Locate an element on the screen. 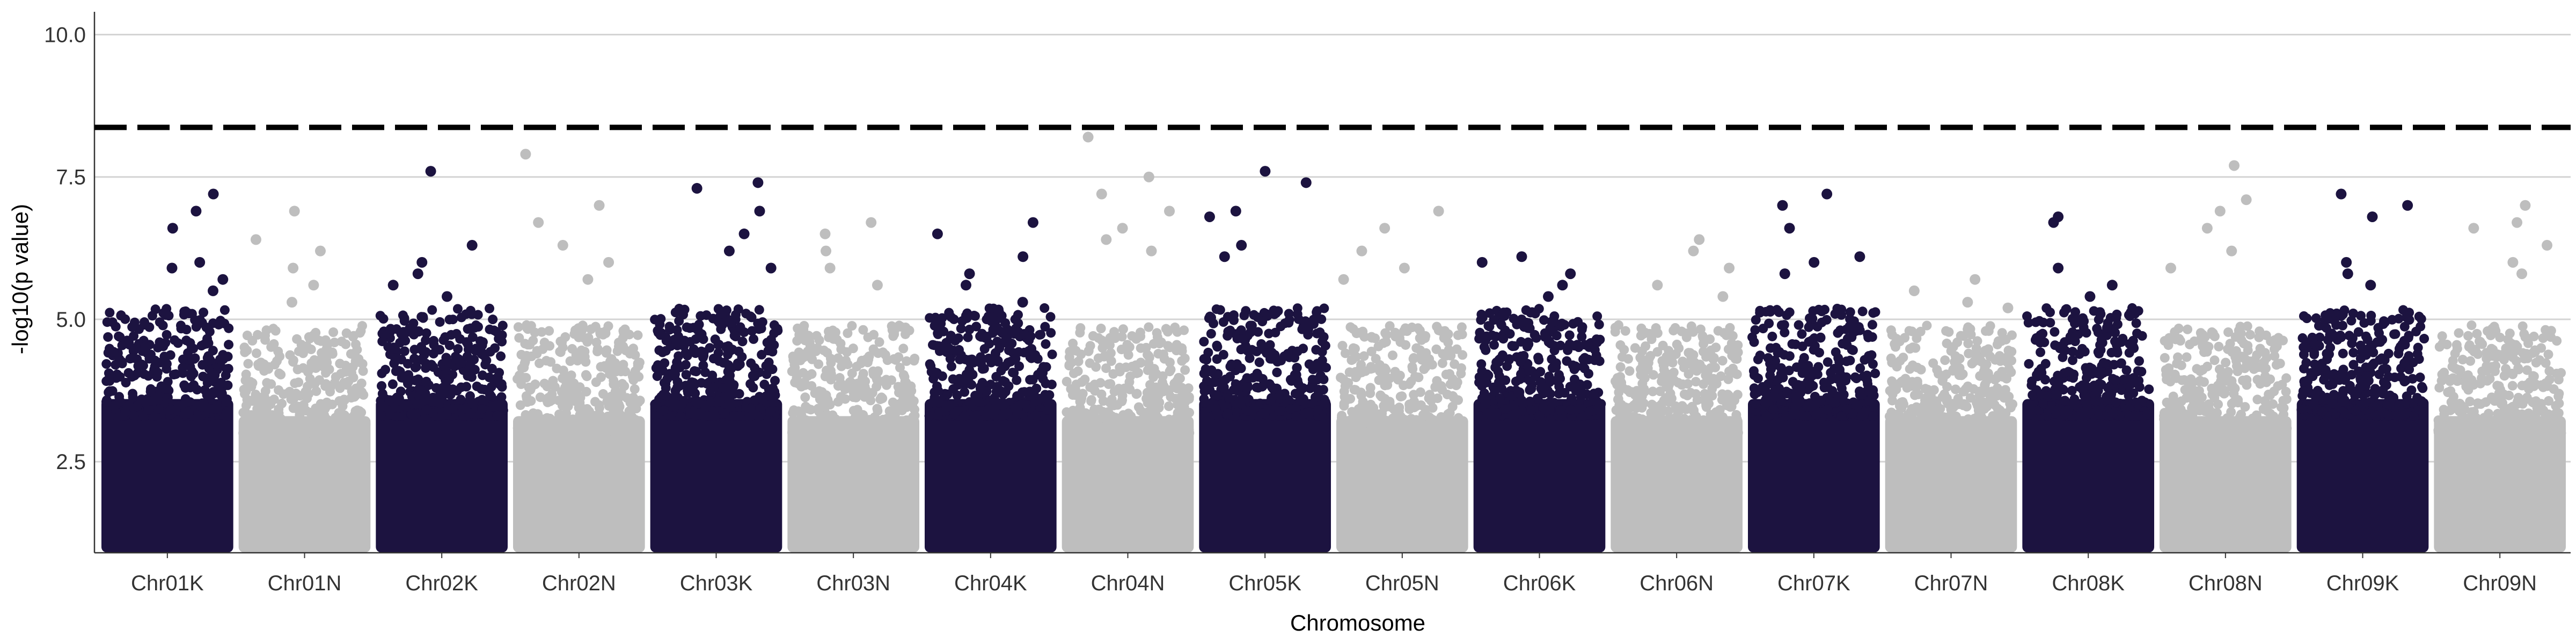 The image size is (2576, 644). chromosome-points-Chr03K is located at coordinates (716, 365).